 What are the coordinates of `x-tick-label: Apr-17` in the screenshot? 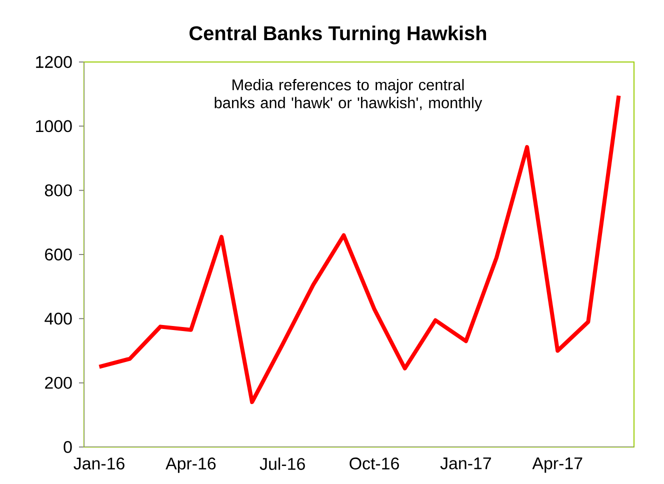 It's located at (557, 465).